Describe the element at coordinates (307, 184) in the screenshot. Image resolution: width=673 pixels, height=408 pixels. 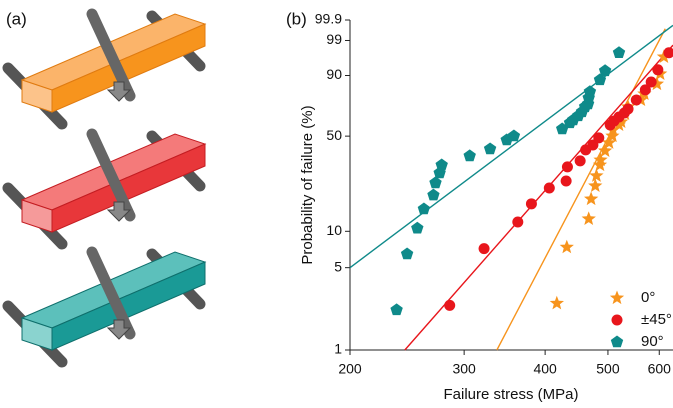
I see `y-axis-label: Probability of failure (%)` at that location.